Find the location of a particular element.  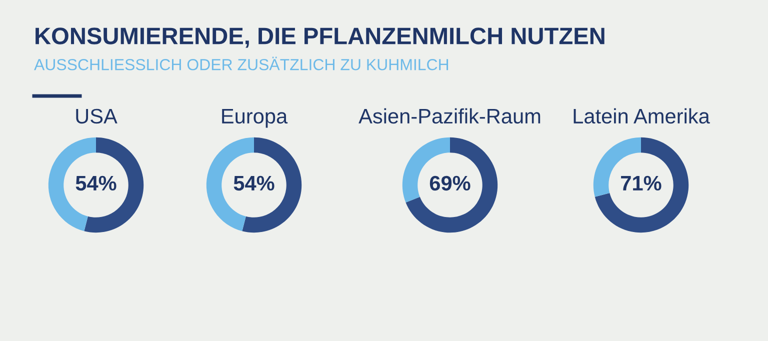

data-label: 71% is located at coordinates (641, 183).